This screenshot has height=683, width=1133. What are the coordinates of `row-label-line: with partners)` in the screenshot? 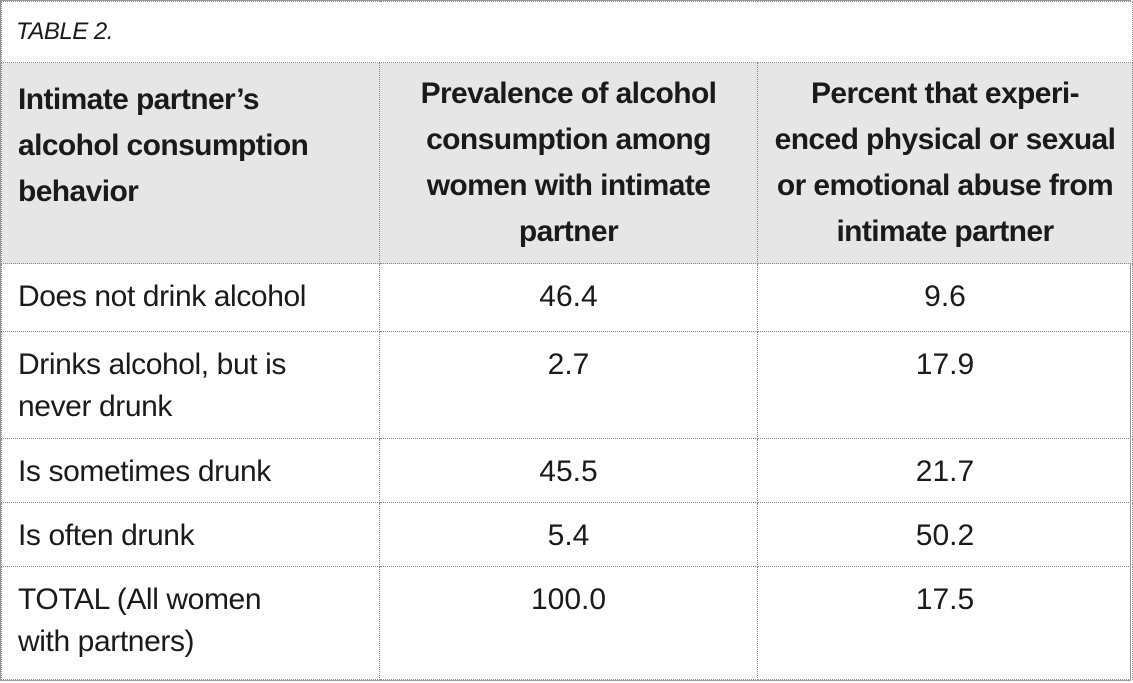 It's located at (106, 642).